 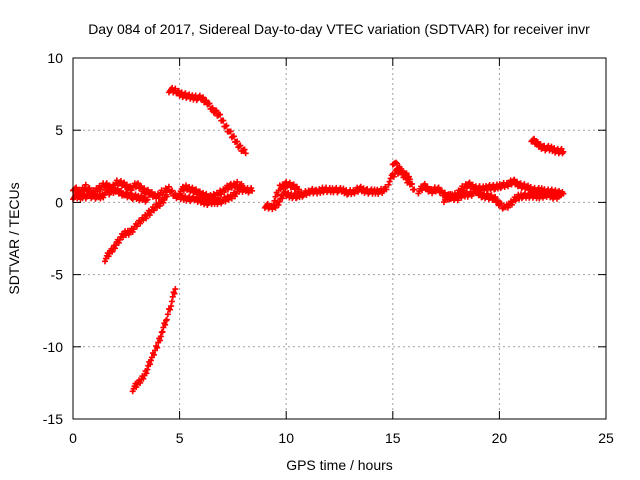 What do you see at coordinates (318, 186) in the screenshot?
I see `series-main-band` at bounding box center [318, 186].